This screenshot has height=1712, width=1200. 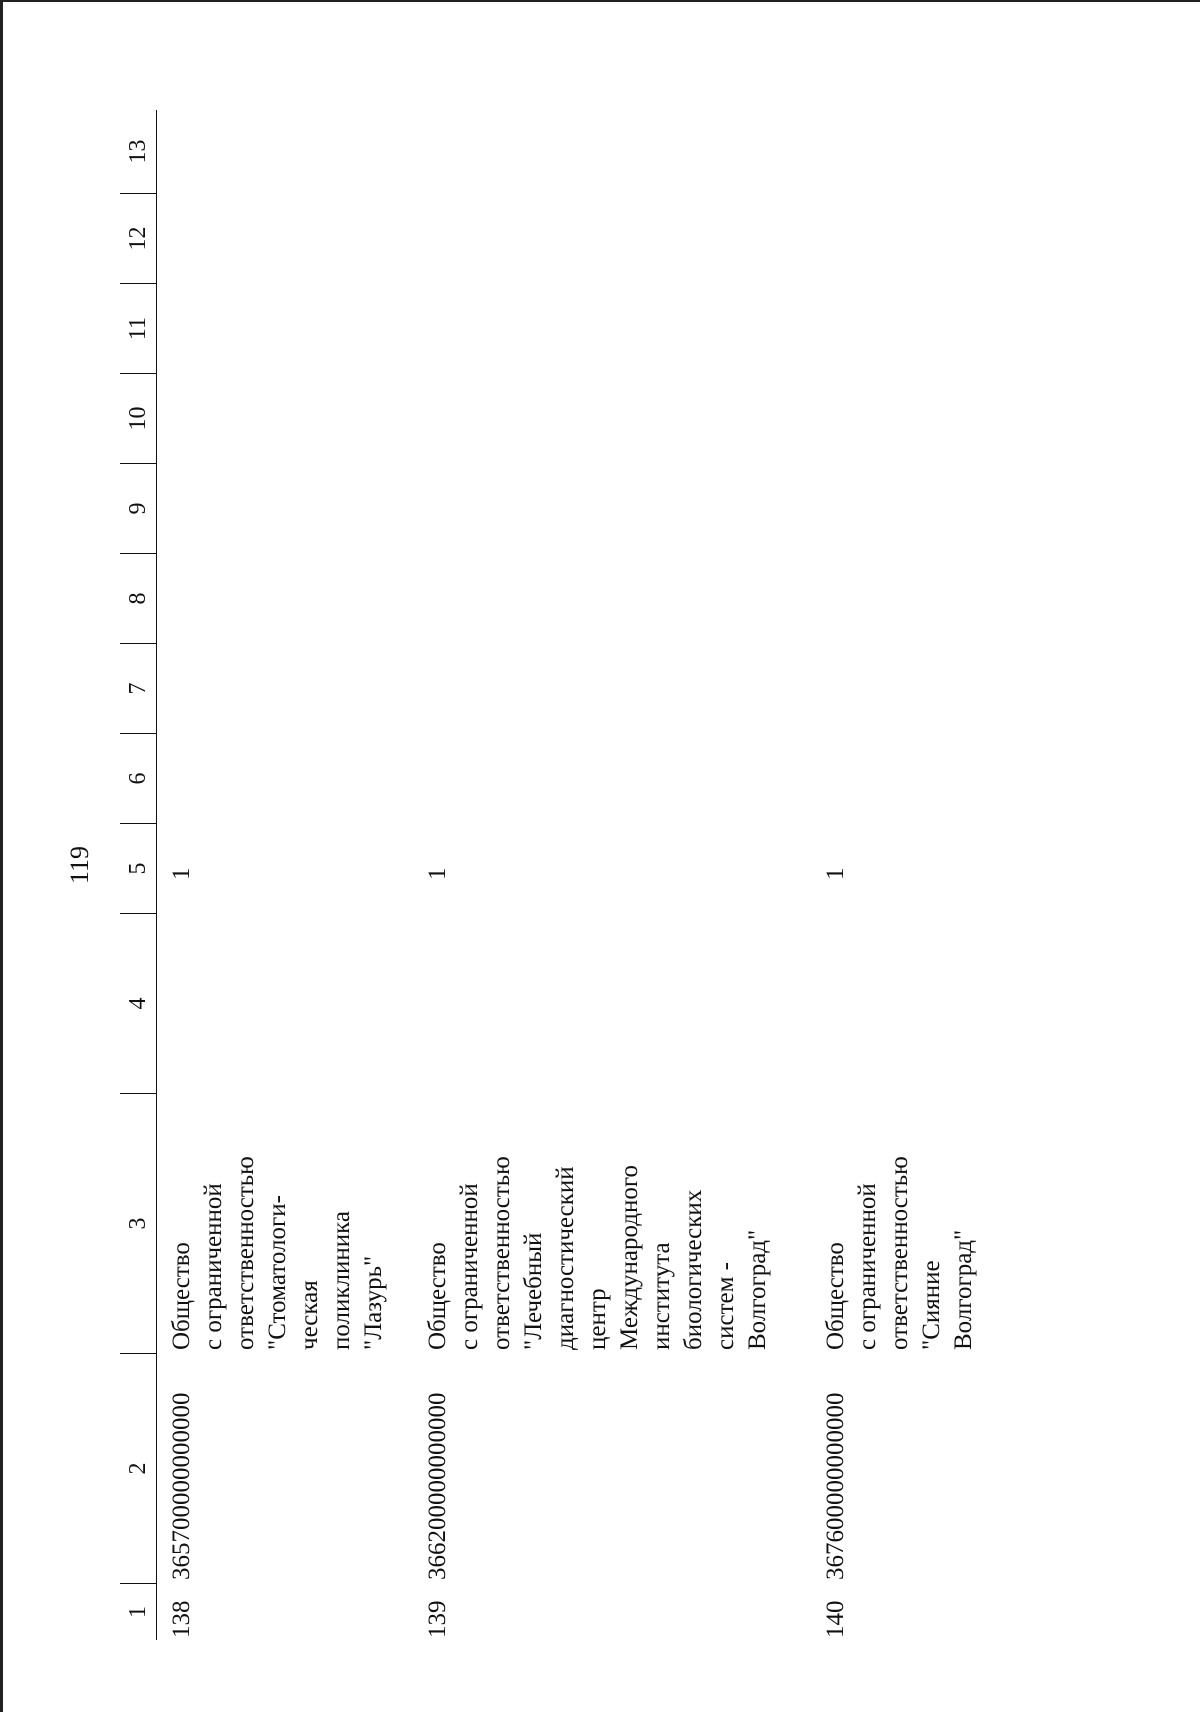 I want to click on column-header-6: 6, so click(x=138, y=779).